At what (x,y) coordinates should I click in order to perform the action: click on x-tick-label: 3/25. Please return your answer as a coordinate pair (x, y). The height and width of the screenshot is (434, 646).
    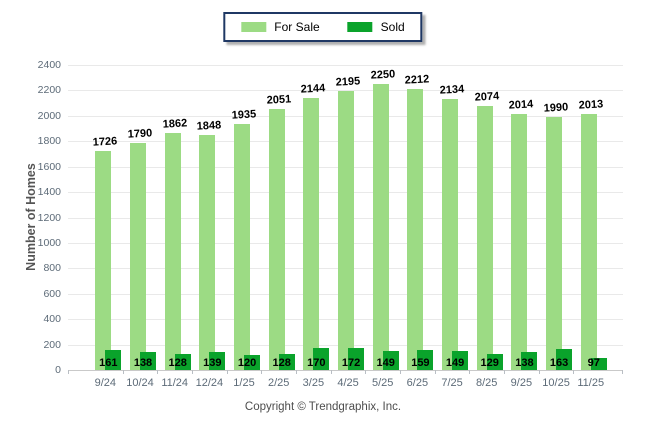
    Looking at the image, I should click on (313, 383).